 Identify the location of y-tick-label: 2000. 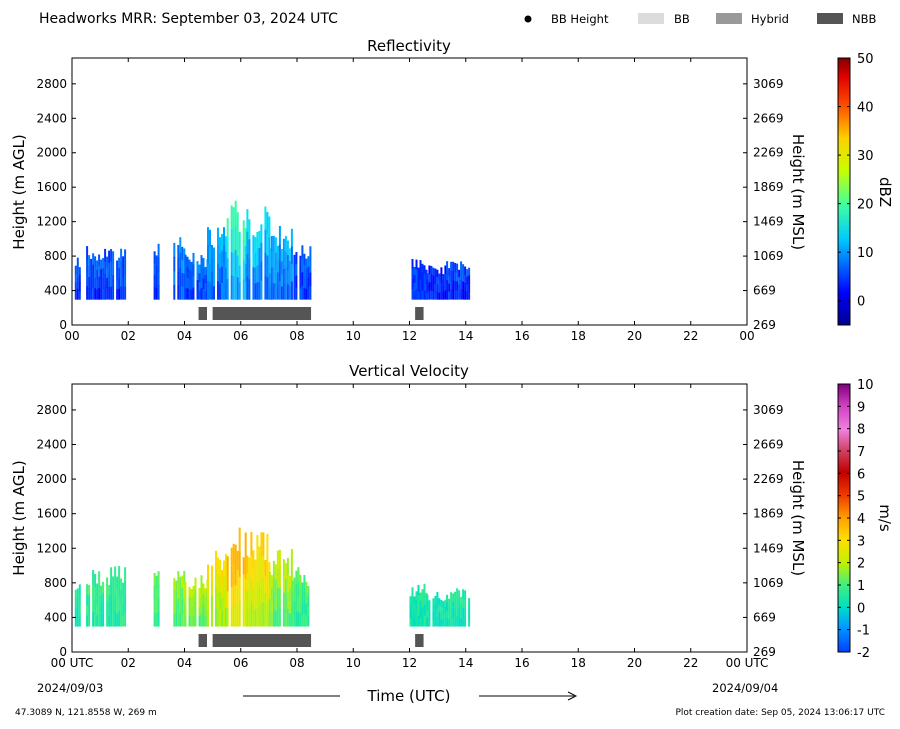
(51, 153).